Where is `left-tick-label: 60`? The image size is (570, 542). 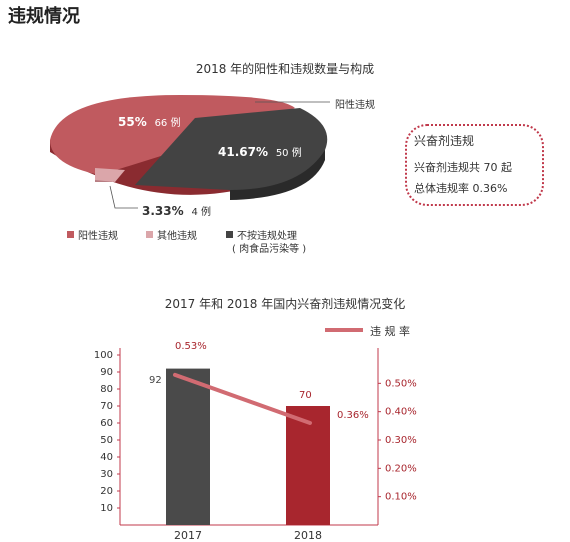
left-tick-label: 60 is located at coordinates (106, 423).